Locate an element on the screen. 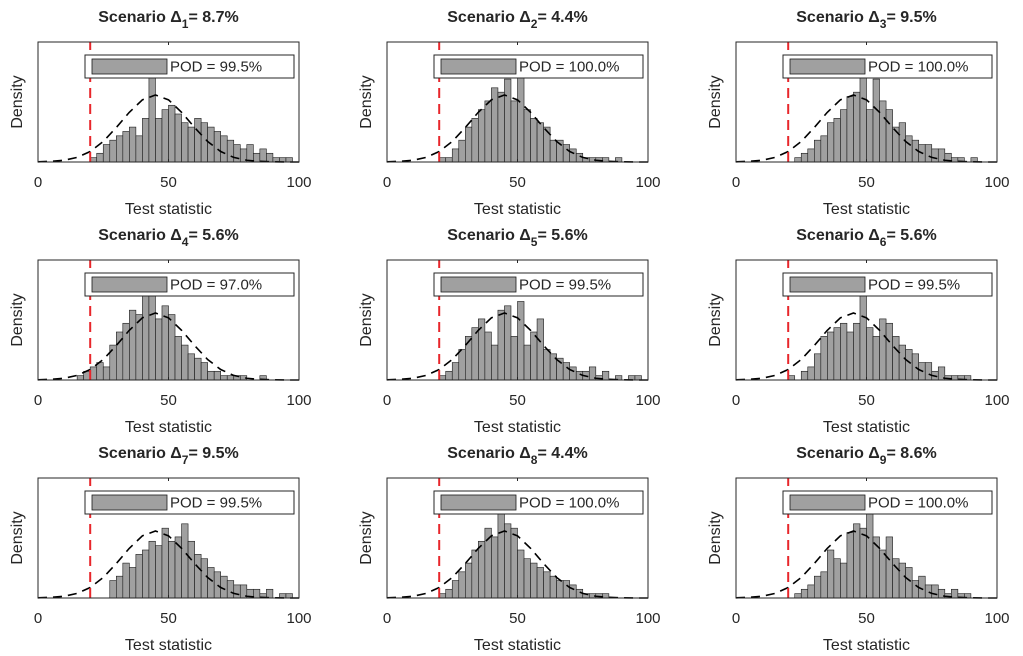  x-tick-label: 100 is located at coordinates (996, 182).